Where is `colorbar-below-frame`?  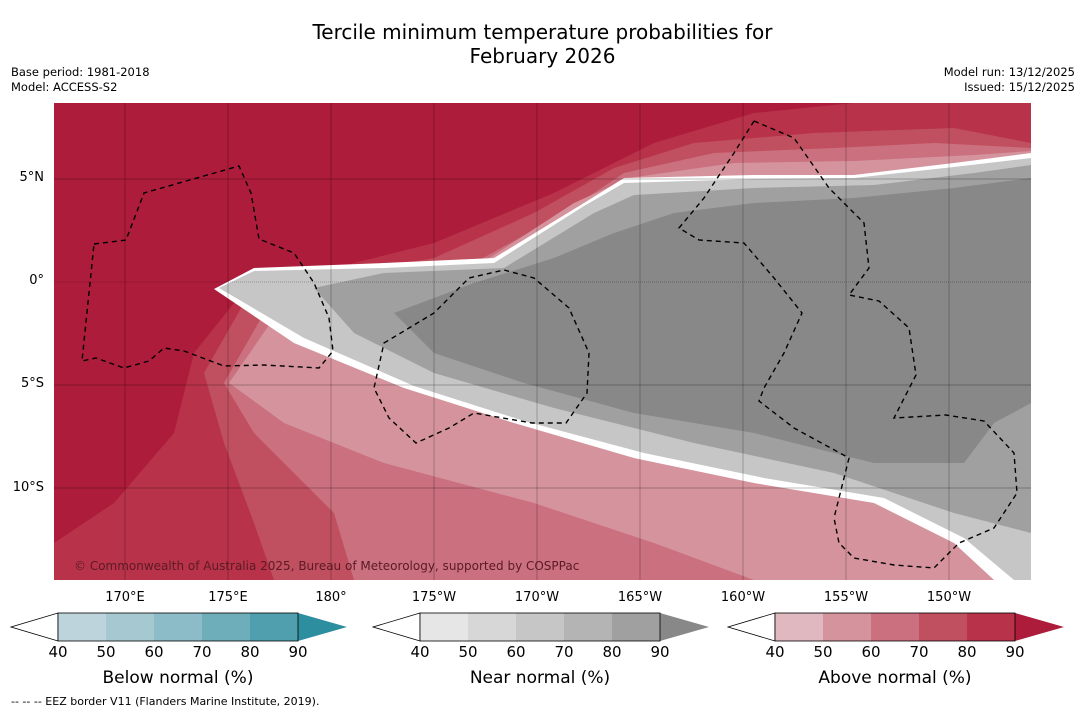
colorbar-below-frame is located at coordinates (178, 627).